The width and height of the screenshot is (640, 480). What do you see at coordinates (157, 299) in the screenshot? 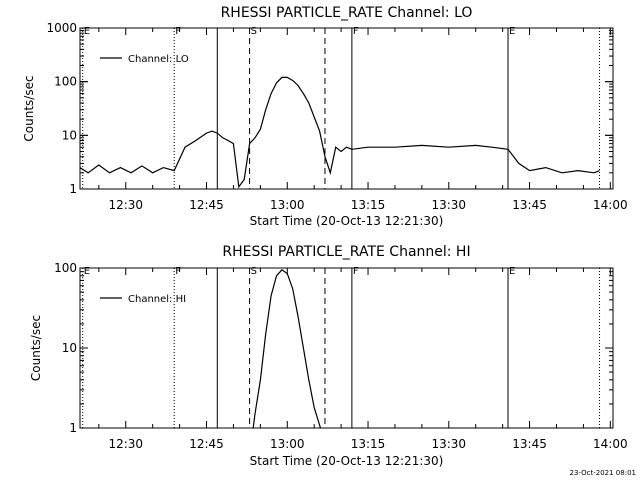
I see `legend-label: Channel: HI` at bounding box center [157, 299].